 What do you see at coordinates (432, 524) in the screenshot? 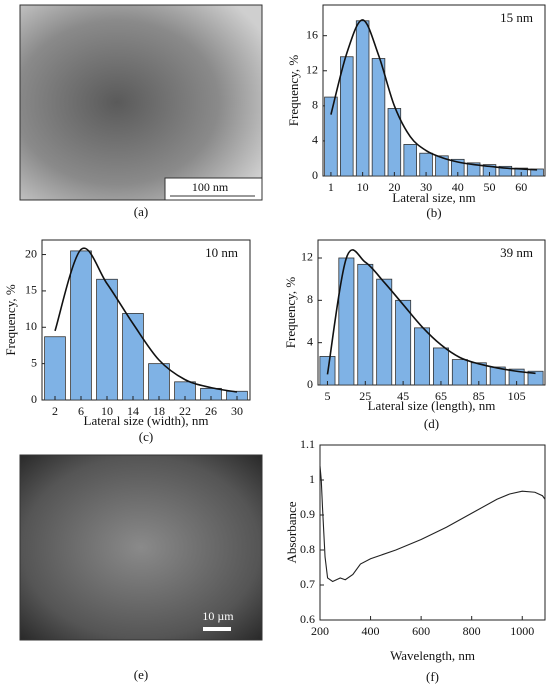
I see `absorbance-line` at bounding box center [432, 524].